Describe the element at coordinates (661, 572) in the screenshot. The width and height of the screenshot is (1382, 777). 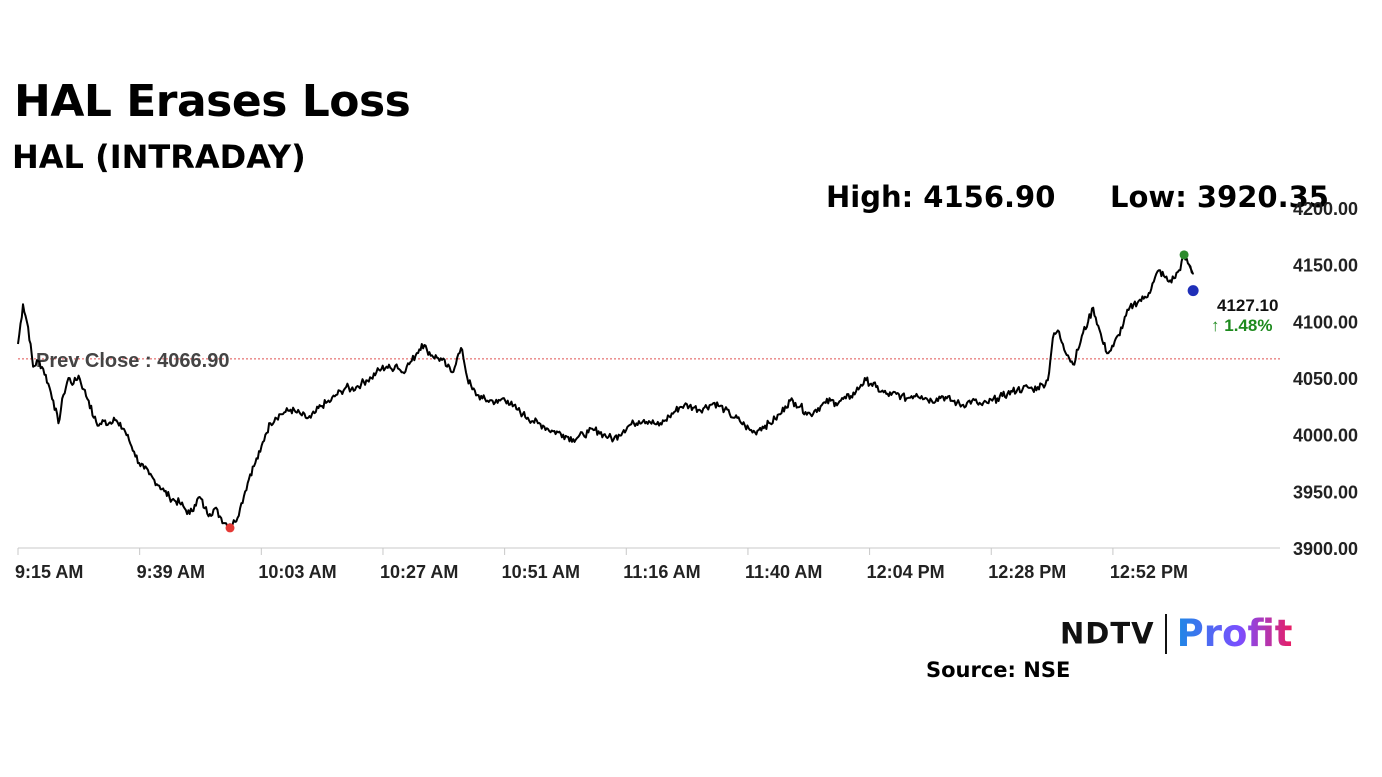
I see `x-tick-label: 11:16 AM` at that location.